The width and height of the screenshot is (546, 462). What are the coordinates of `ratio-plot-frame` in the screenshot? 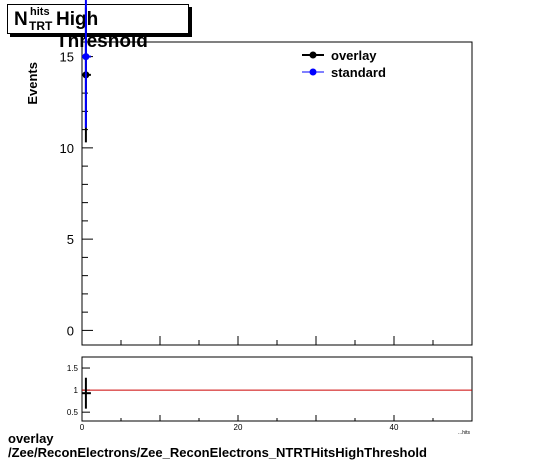 It's located at (277, 389).